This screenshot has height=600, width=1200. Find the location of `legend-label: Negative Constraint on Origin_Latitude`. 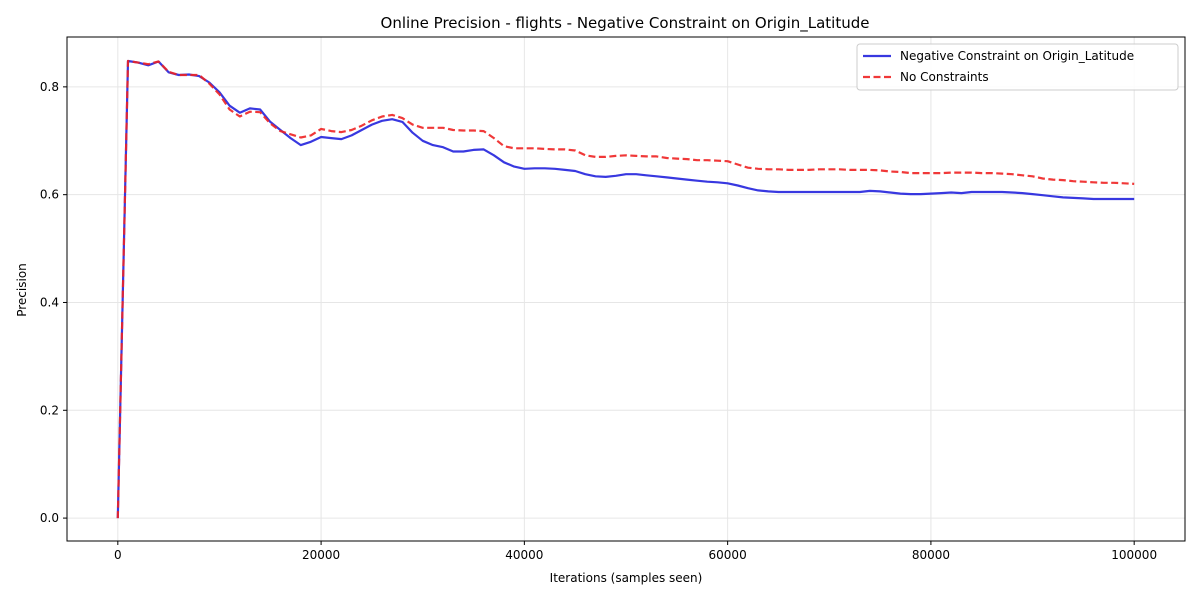

legend-label: Negative Constraint on Origin_Latitude is located at coordinates (1017, 56).